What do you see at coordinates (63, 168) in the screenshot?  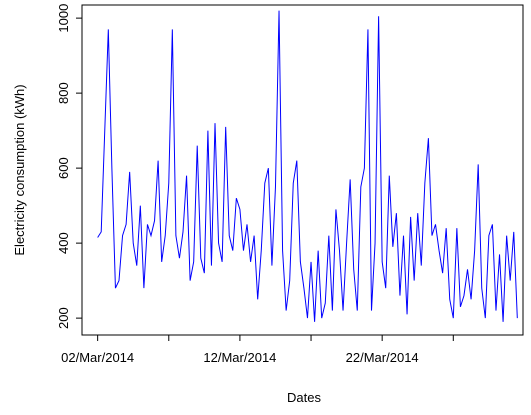 I see `y-tick-label: 600` at bounding box center [63, 168].